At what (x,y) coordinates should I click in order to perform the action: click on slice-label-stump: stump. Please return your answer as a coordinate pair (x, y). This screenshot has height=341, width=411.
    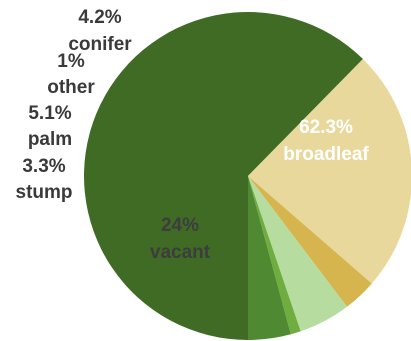
    Looking at the image, I should click on (44, 192).